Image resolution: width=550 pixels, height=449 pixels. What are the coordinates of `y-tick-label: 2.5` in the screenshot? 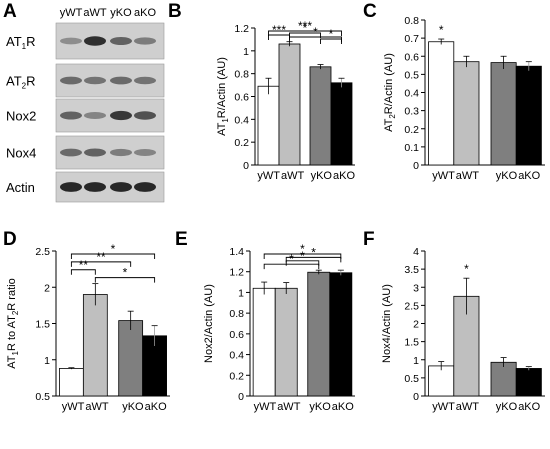 It's located at (411, 306).